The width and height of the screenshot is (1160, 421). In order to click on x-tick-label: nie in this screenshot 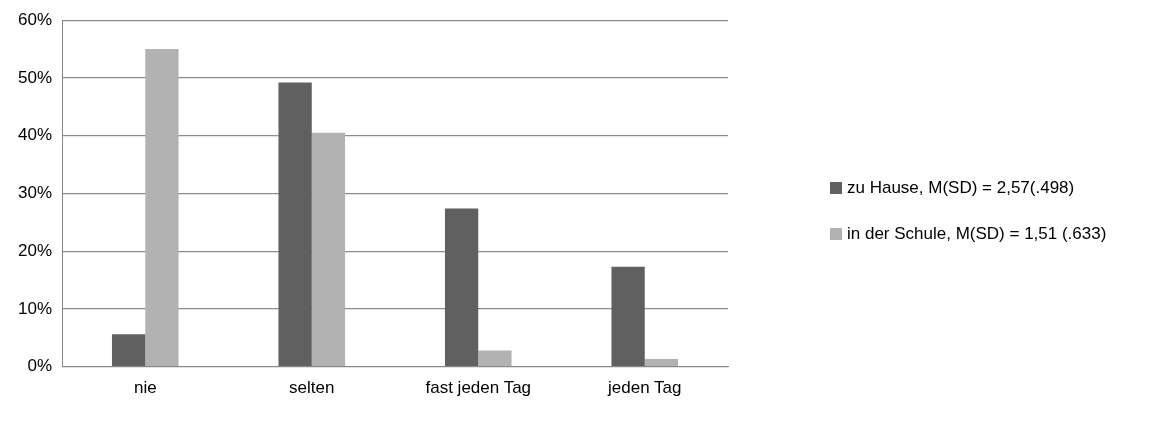, I will do `click(145, 388)`.